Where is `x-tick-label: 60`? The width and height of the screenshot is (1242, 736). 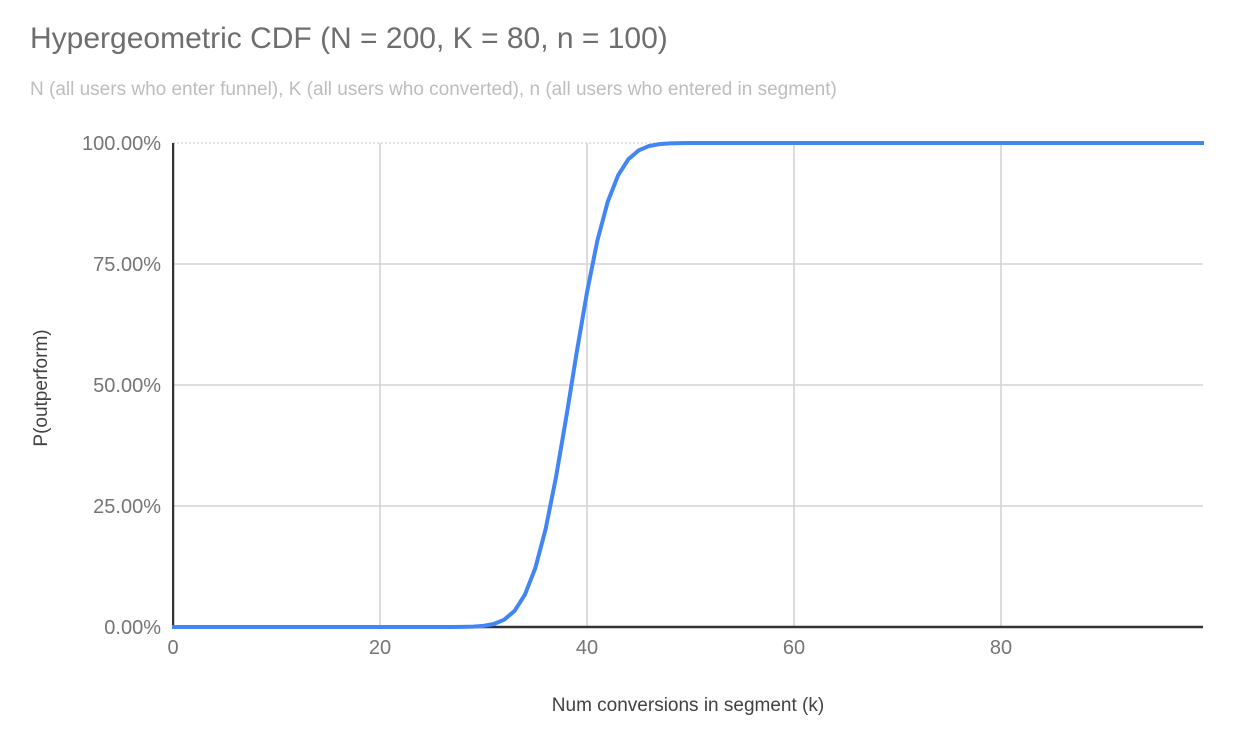
x-tick-label: 60 is located at coordinates (794, 648).